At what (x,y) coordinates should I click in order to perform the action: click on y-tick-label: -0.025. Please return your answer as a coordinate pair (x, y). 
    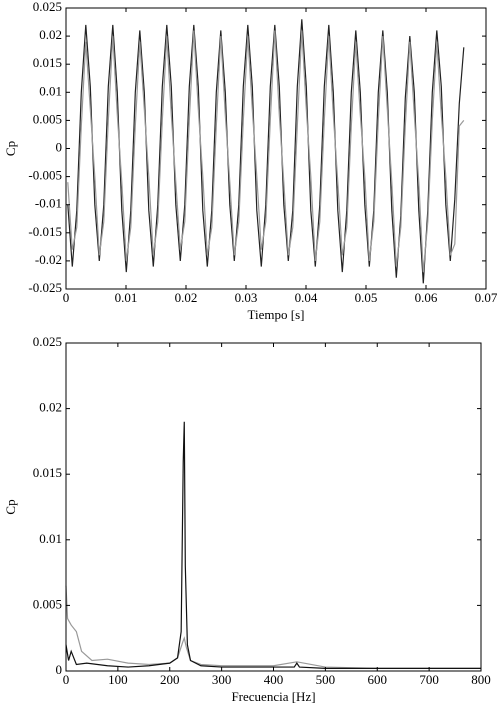
    Looking at the image, I should click on (45, 287).